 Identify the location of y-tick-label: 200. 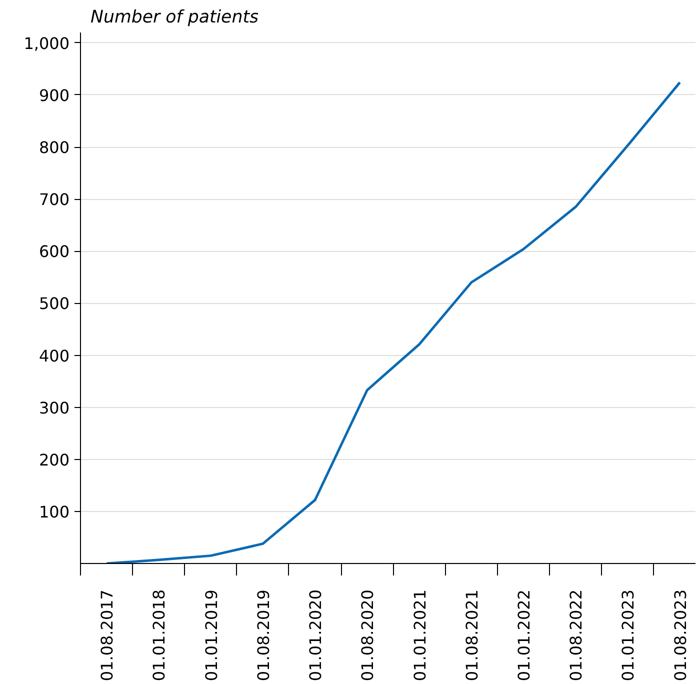
(54, 460).